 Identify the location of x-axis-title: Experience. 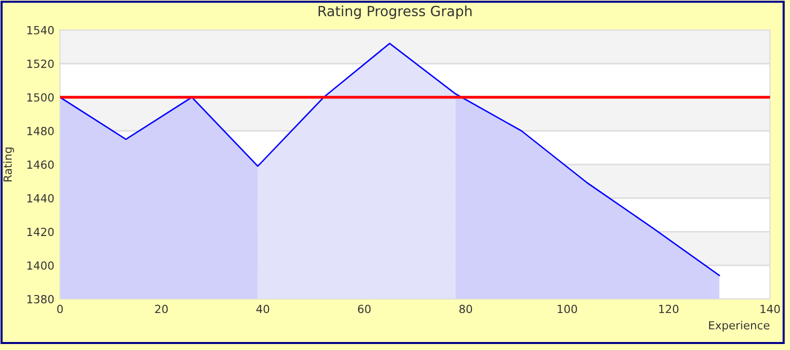
(739, 326).